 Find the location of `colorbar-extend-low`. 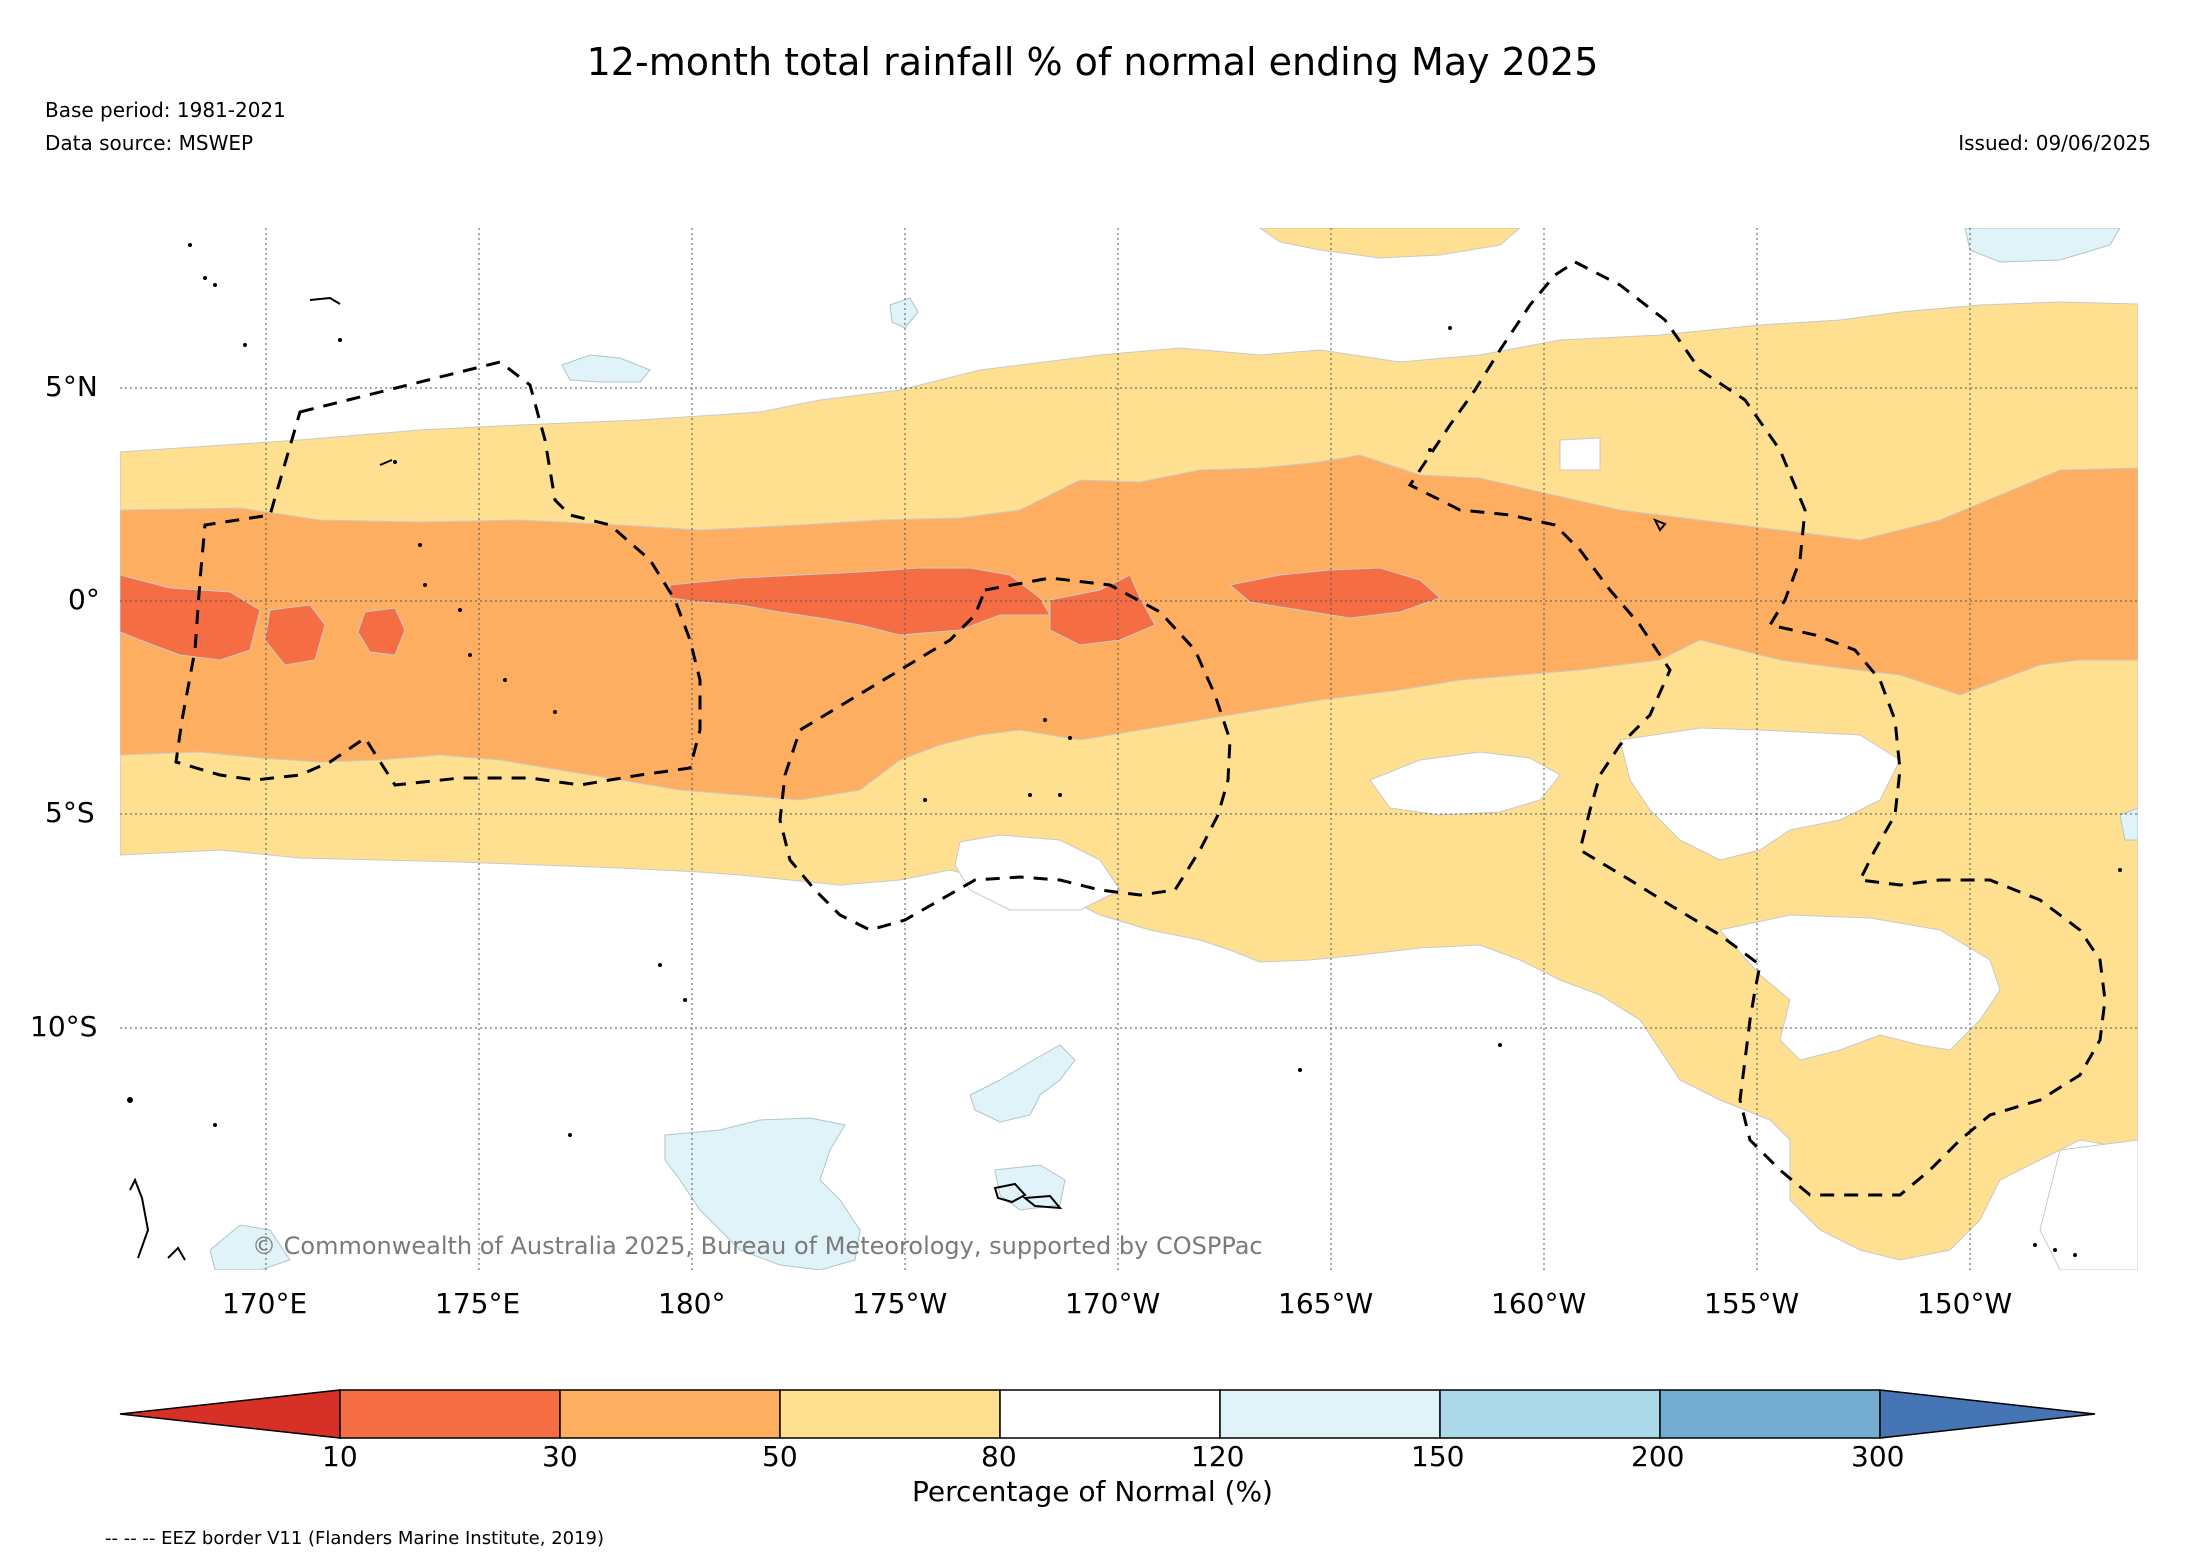

colorbar-extend-low is located at coordinates (230, 1414).